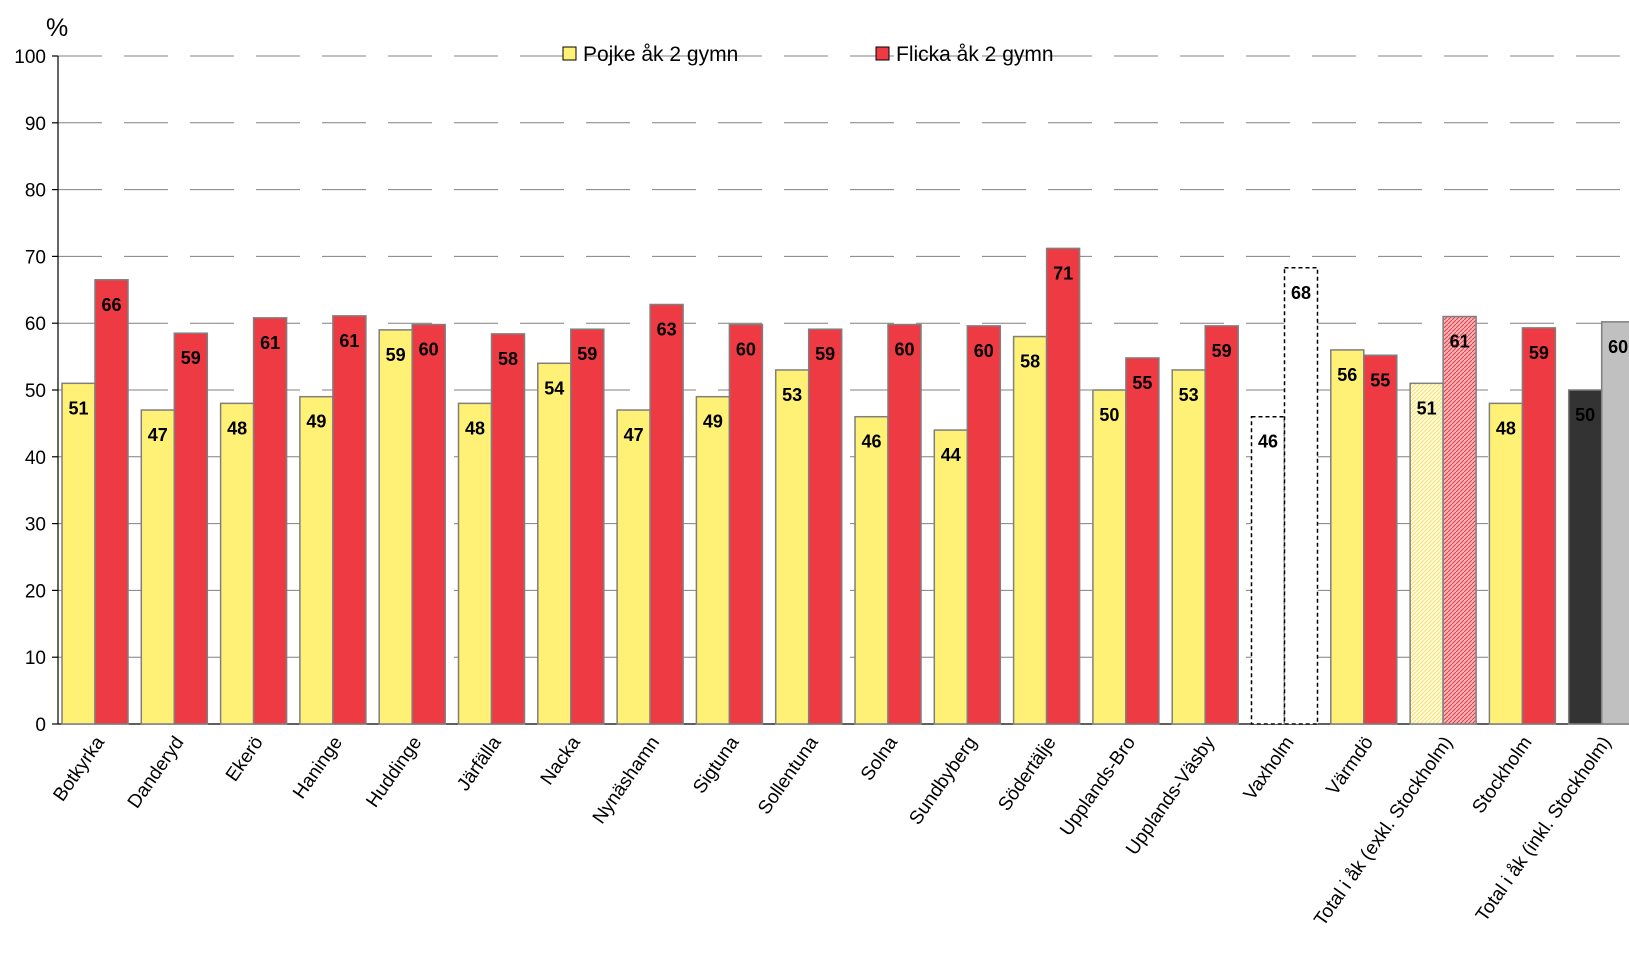  I want to click on legend-swatch-boy, so click(569, 53).